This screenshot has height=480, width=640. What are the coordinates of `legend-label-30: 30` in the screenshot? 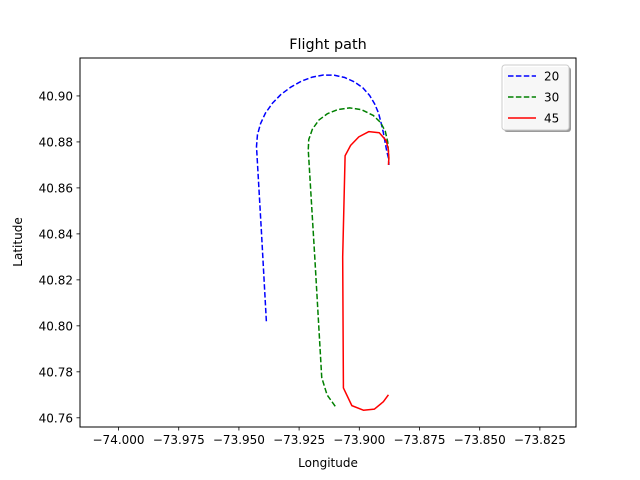 It's located at (551, 98).